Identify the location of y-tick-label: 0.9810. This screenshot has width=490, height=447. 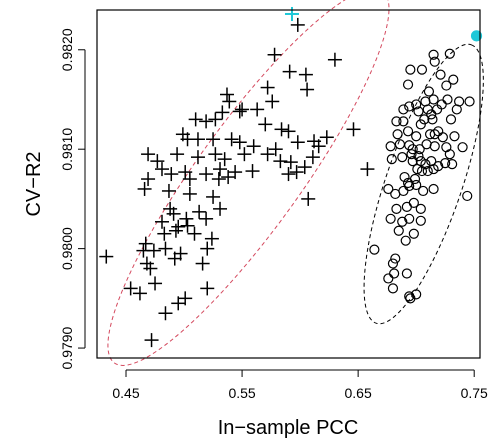
(67, 149).